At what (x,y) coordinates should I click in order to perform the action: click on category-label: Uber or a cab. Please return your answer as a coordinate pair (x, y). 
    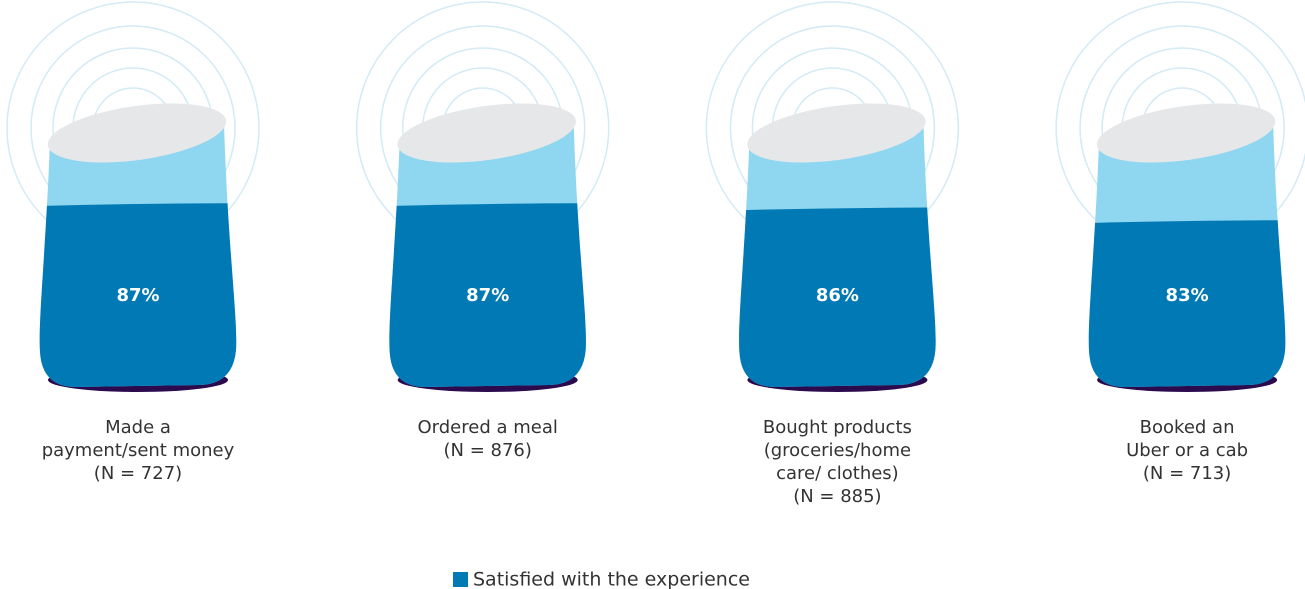
    Looking at the image, I should click on (1187, 450).